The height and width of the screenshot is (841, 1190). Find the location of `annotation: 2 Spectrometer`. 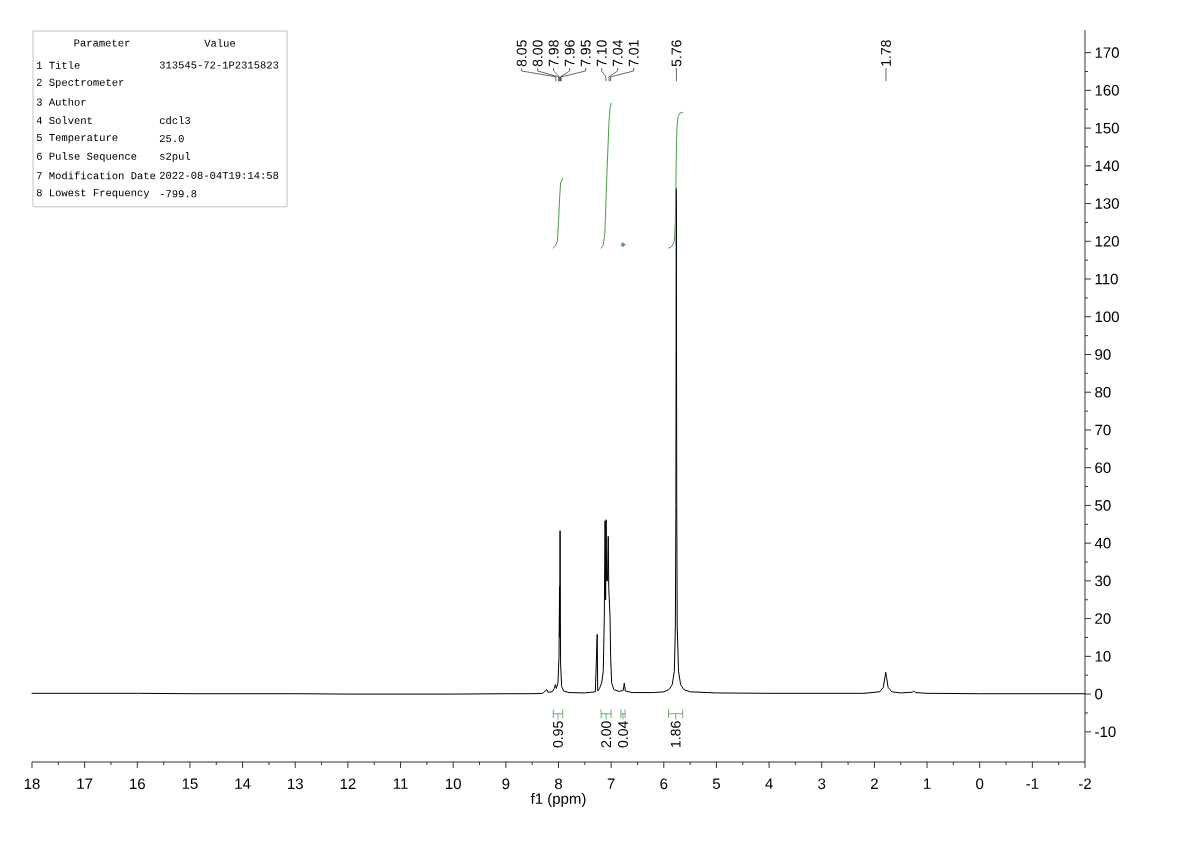

annotation: 2 Spectrometer is located at coordinates (80, 83).